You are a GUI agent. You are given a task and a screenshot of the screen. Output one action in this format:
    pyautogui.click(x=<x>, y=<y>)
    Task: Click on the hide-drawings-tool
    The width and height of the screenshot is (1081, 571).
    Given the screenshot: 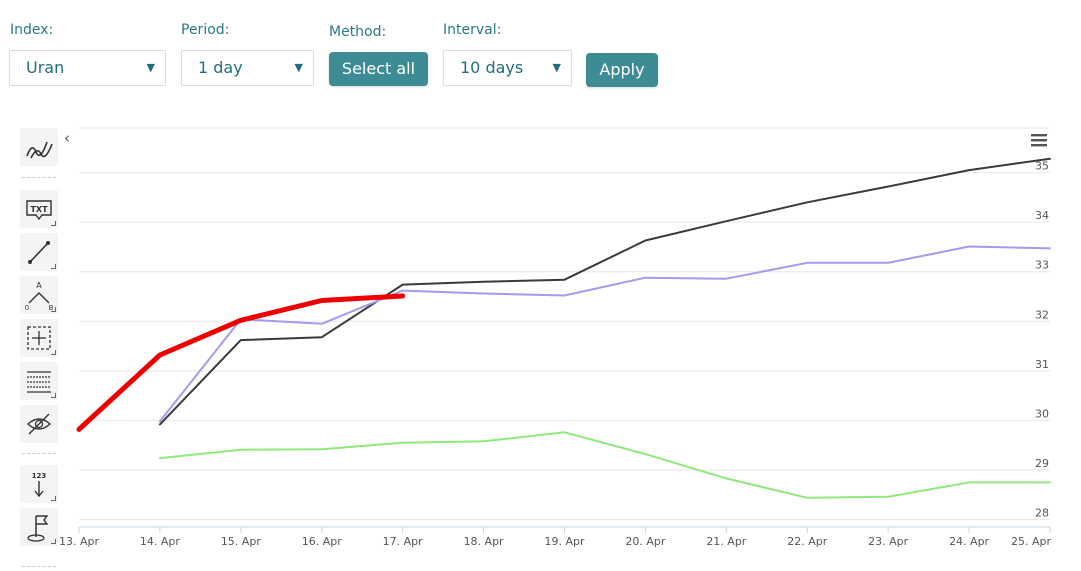 What is the action you would take?
    pyautogui.click(x=39, y=424)
    